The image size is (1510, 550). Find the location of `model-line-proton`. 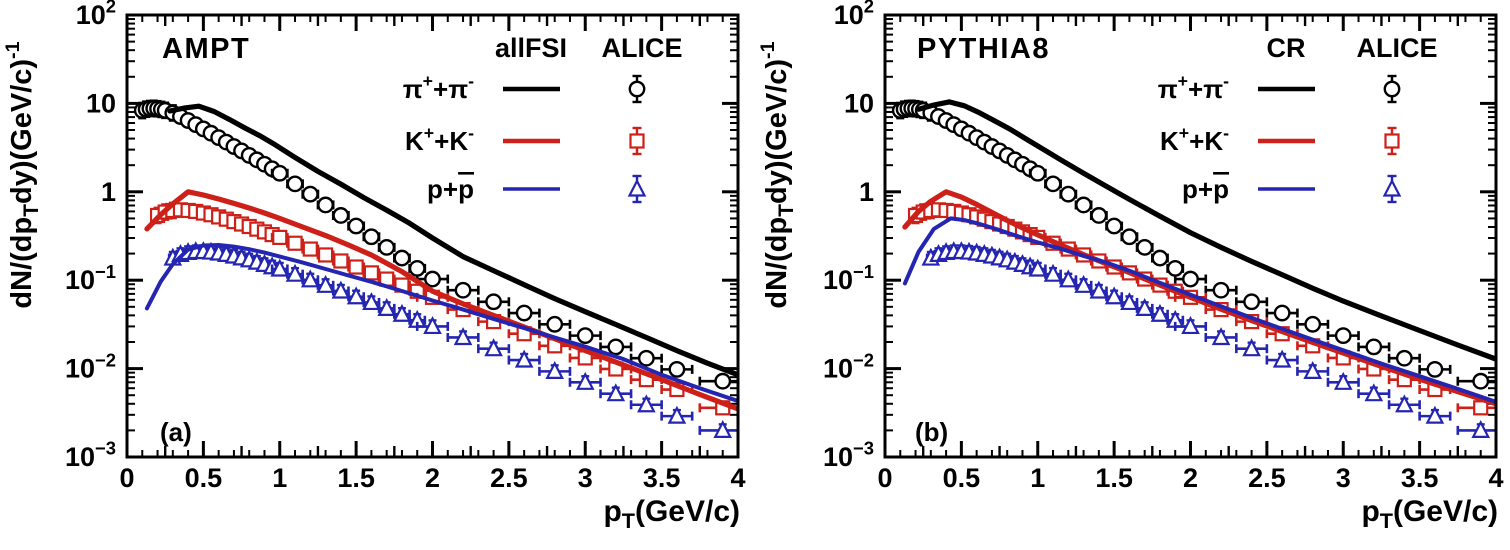

model-line-proton is located at coordinates (1198, 310).